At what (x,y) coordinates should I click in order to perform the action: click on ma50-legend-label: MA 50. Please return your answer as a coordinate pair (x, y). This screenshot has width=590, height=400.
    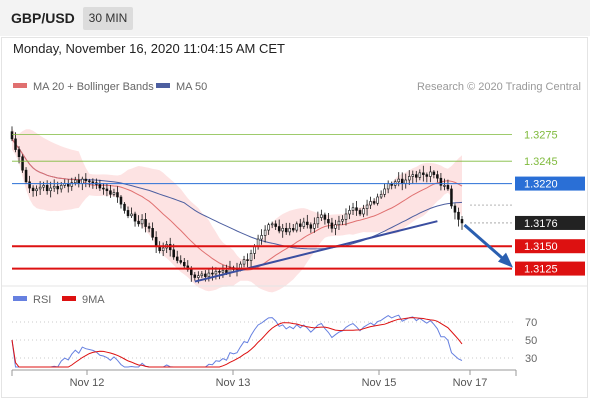
    Looking at the image, I should click on (191, 87).